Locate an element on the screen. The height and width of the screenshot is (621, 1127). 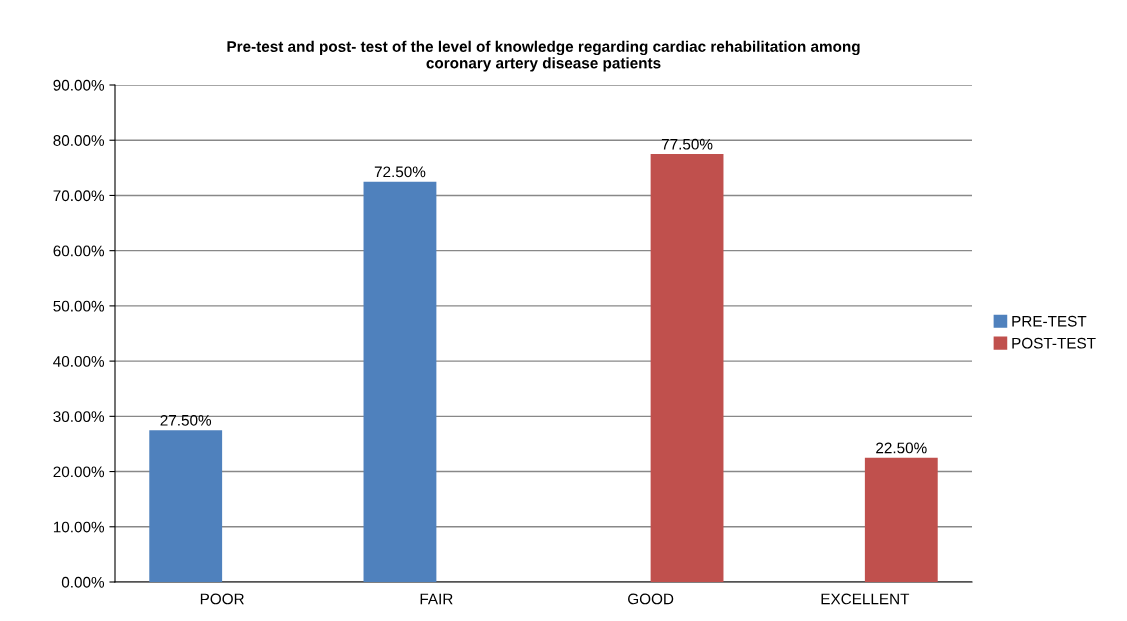
data-label: 22.50% is located at coordinates (901, 448).